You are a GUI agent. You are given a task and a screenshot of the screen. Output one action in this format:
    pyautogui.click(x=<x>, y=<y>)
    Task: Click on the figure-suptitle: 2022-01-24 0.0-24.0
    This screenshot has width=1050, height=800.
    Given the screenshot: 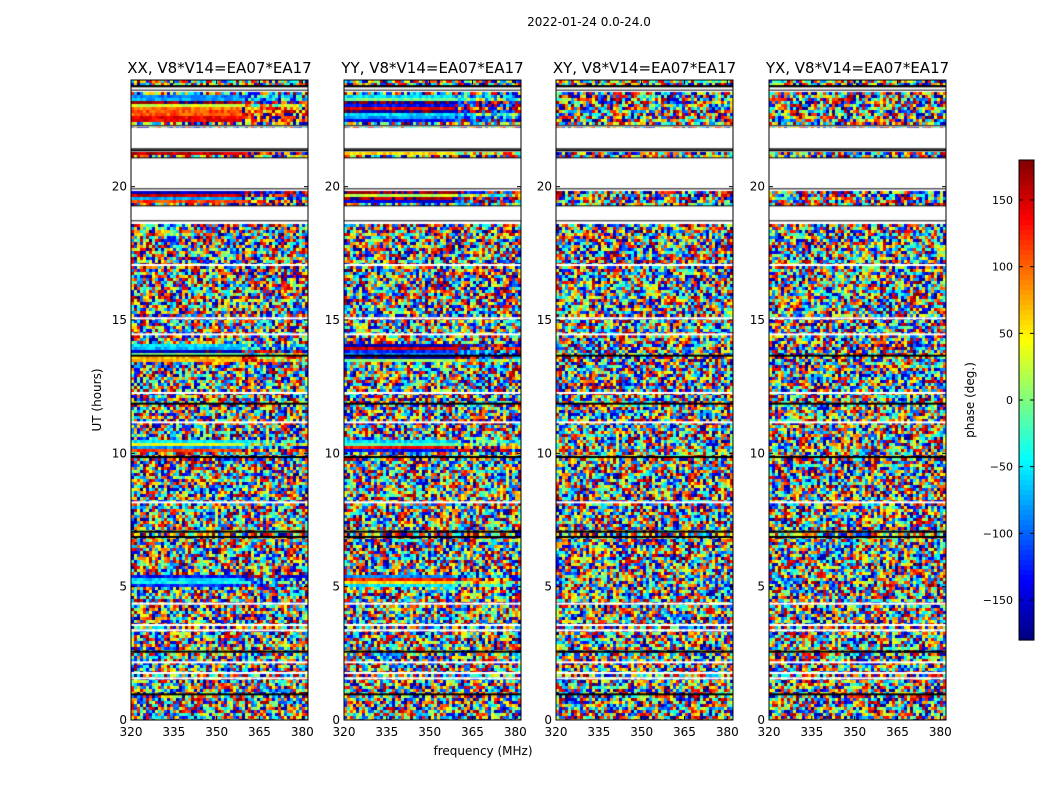 What is the action you would take?
    pyautogui.click(x=589, y=22)
    